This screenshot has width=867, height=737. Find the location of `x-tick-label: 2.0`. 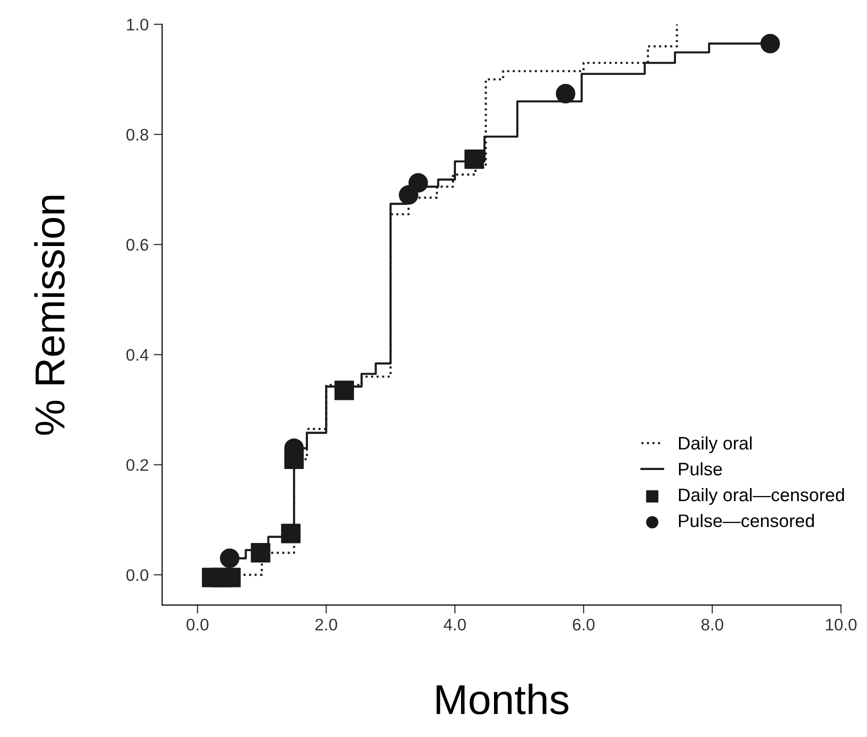

x-tick-label: 2.0 is located at coordinates (326, 624).